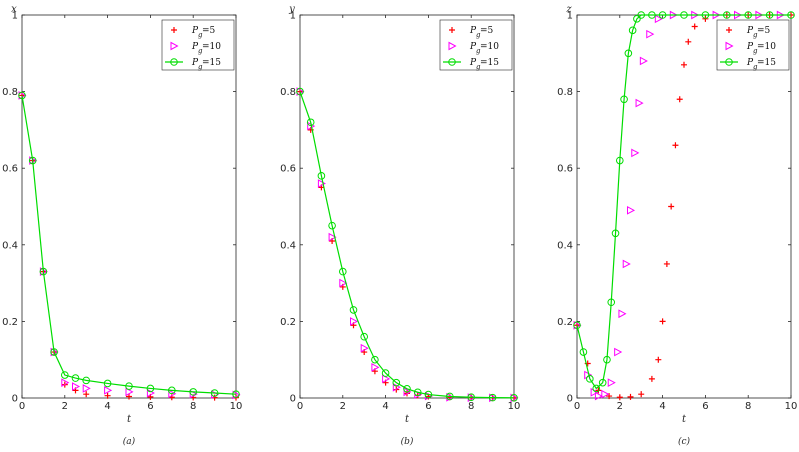 The width and height of the screenshot is (799, 452). What do you see at coordinates (14, 9) in the screenshot?
I see `y-axis-label: x` at bounding box center [14, 9].